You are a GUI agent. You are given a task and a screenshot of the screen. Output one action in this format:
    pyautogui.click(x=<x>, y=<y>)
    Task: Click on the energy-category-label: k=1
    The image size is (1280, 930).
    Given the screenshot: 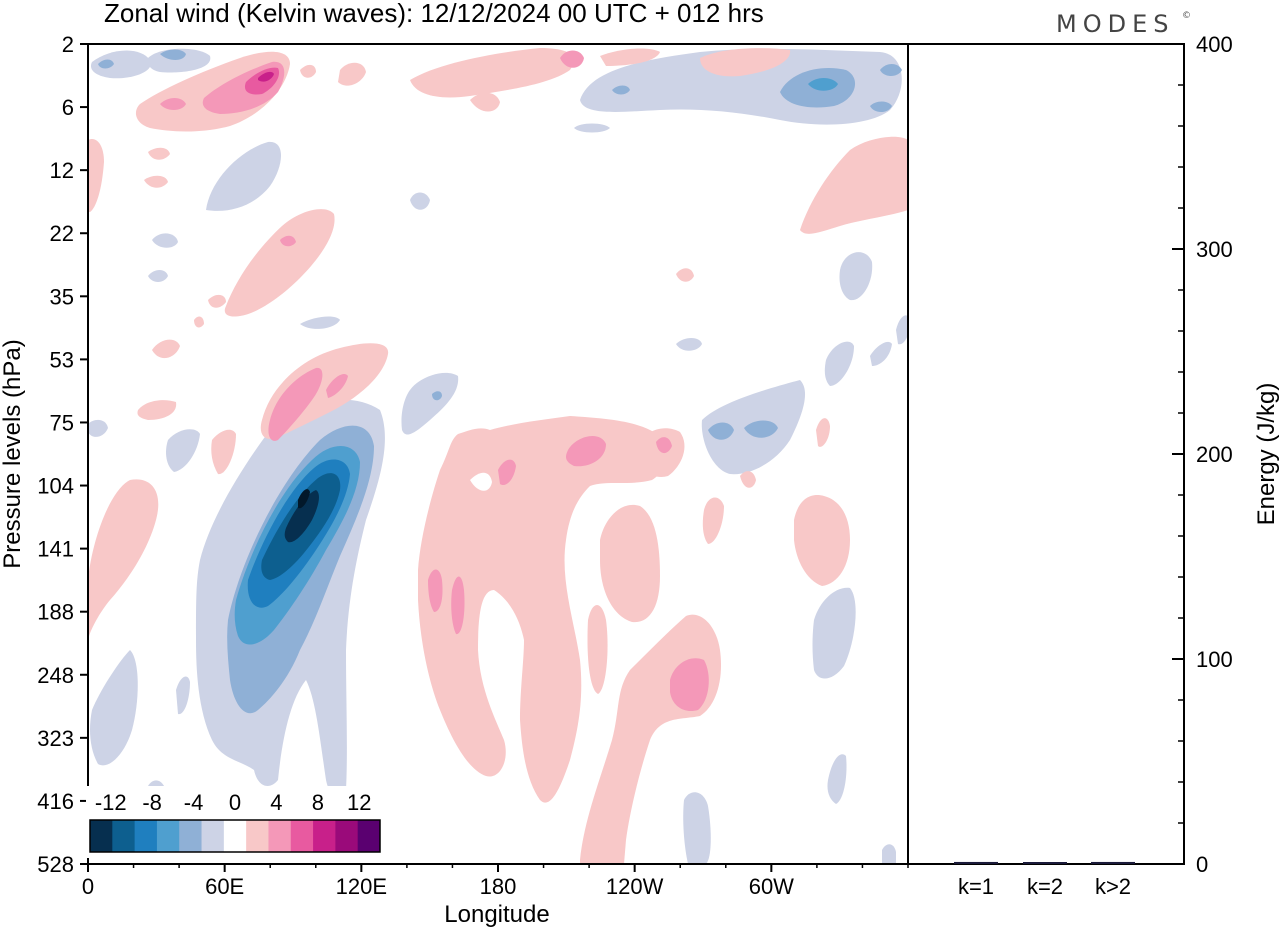 What is the action you would take?
    pyautogui.click(x=976, y=886)
    